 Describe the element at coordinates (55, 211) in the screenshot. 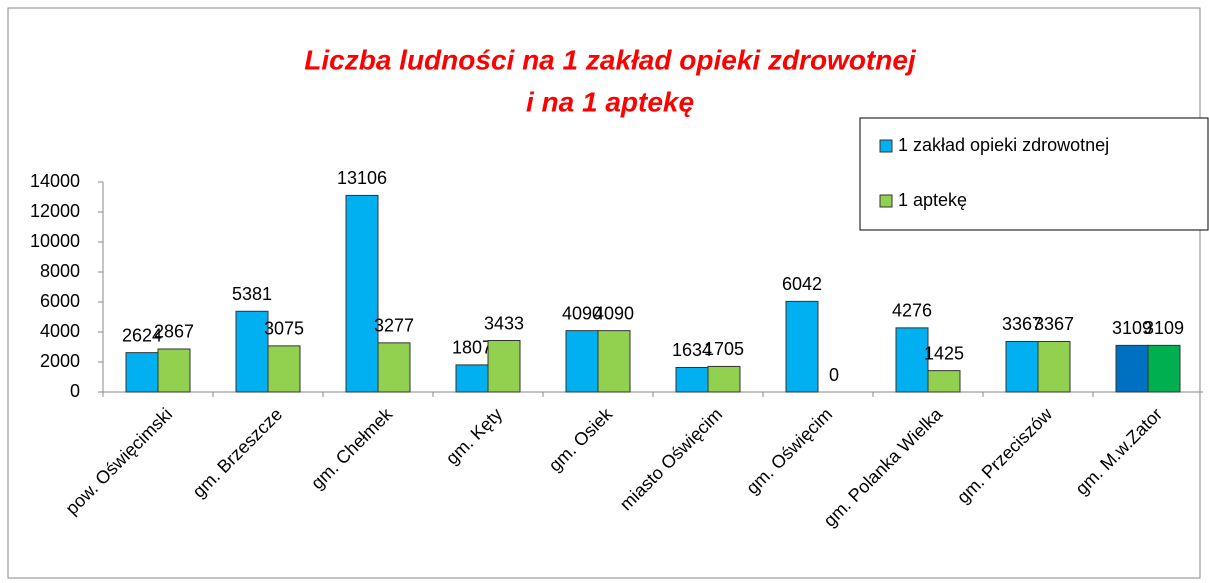

I see `y-tick-label: 12000` at that location.